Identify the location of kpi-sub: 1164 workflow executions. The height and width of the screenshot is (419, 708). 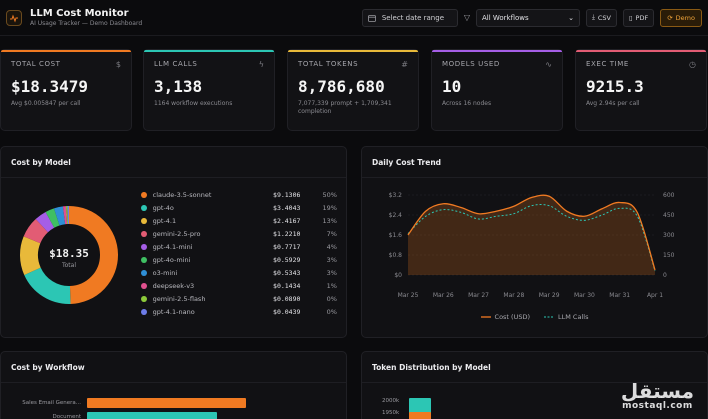
(193, 103).